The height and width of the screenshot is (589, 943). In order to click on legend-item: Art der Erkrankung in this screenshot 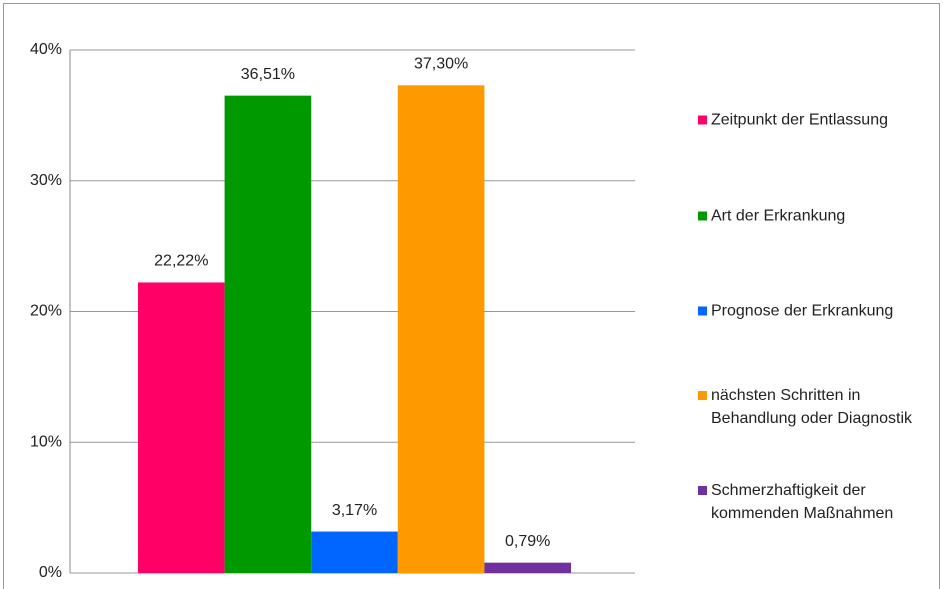, I will do `click(810, 215)`.